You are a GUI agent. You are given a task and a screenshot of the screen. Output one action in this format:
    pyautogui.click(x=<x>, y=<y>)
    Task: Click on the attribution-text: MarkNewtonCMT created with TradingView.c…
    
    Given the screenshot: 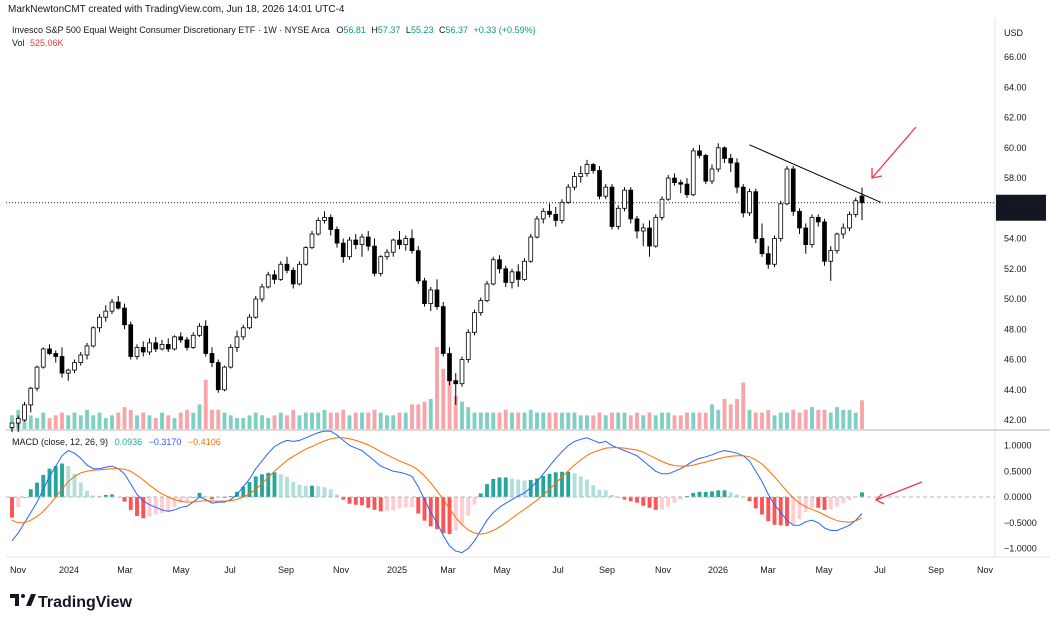 What is the action you would take?
    pyautogui.click(x=176, y=9)
    